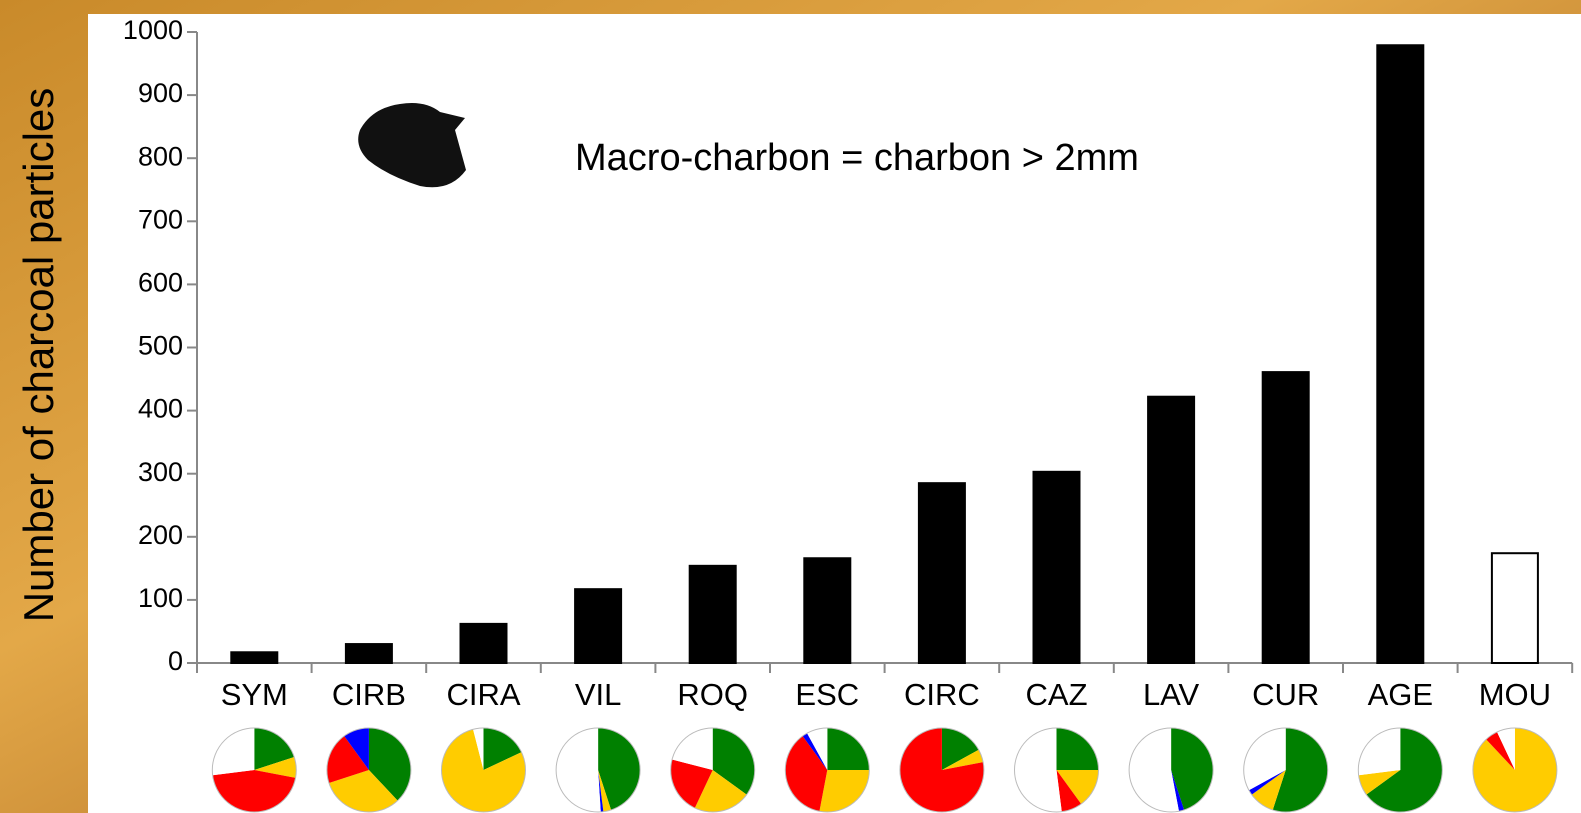  I want to click on x-tick-label: SYM, so click(254, 694).